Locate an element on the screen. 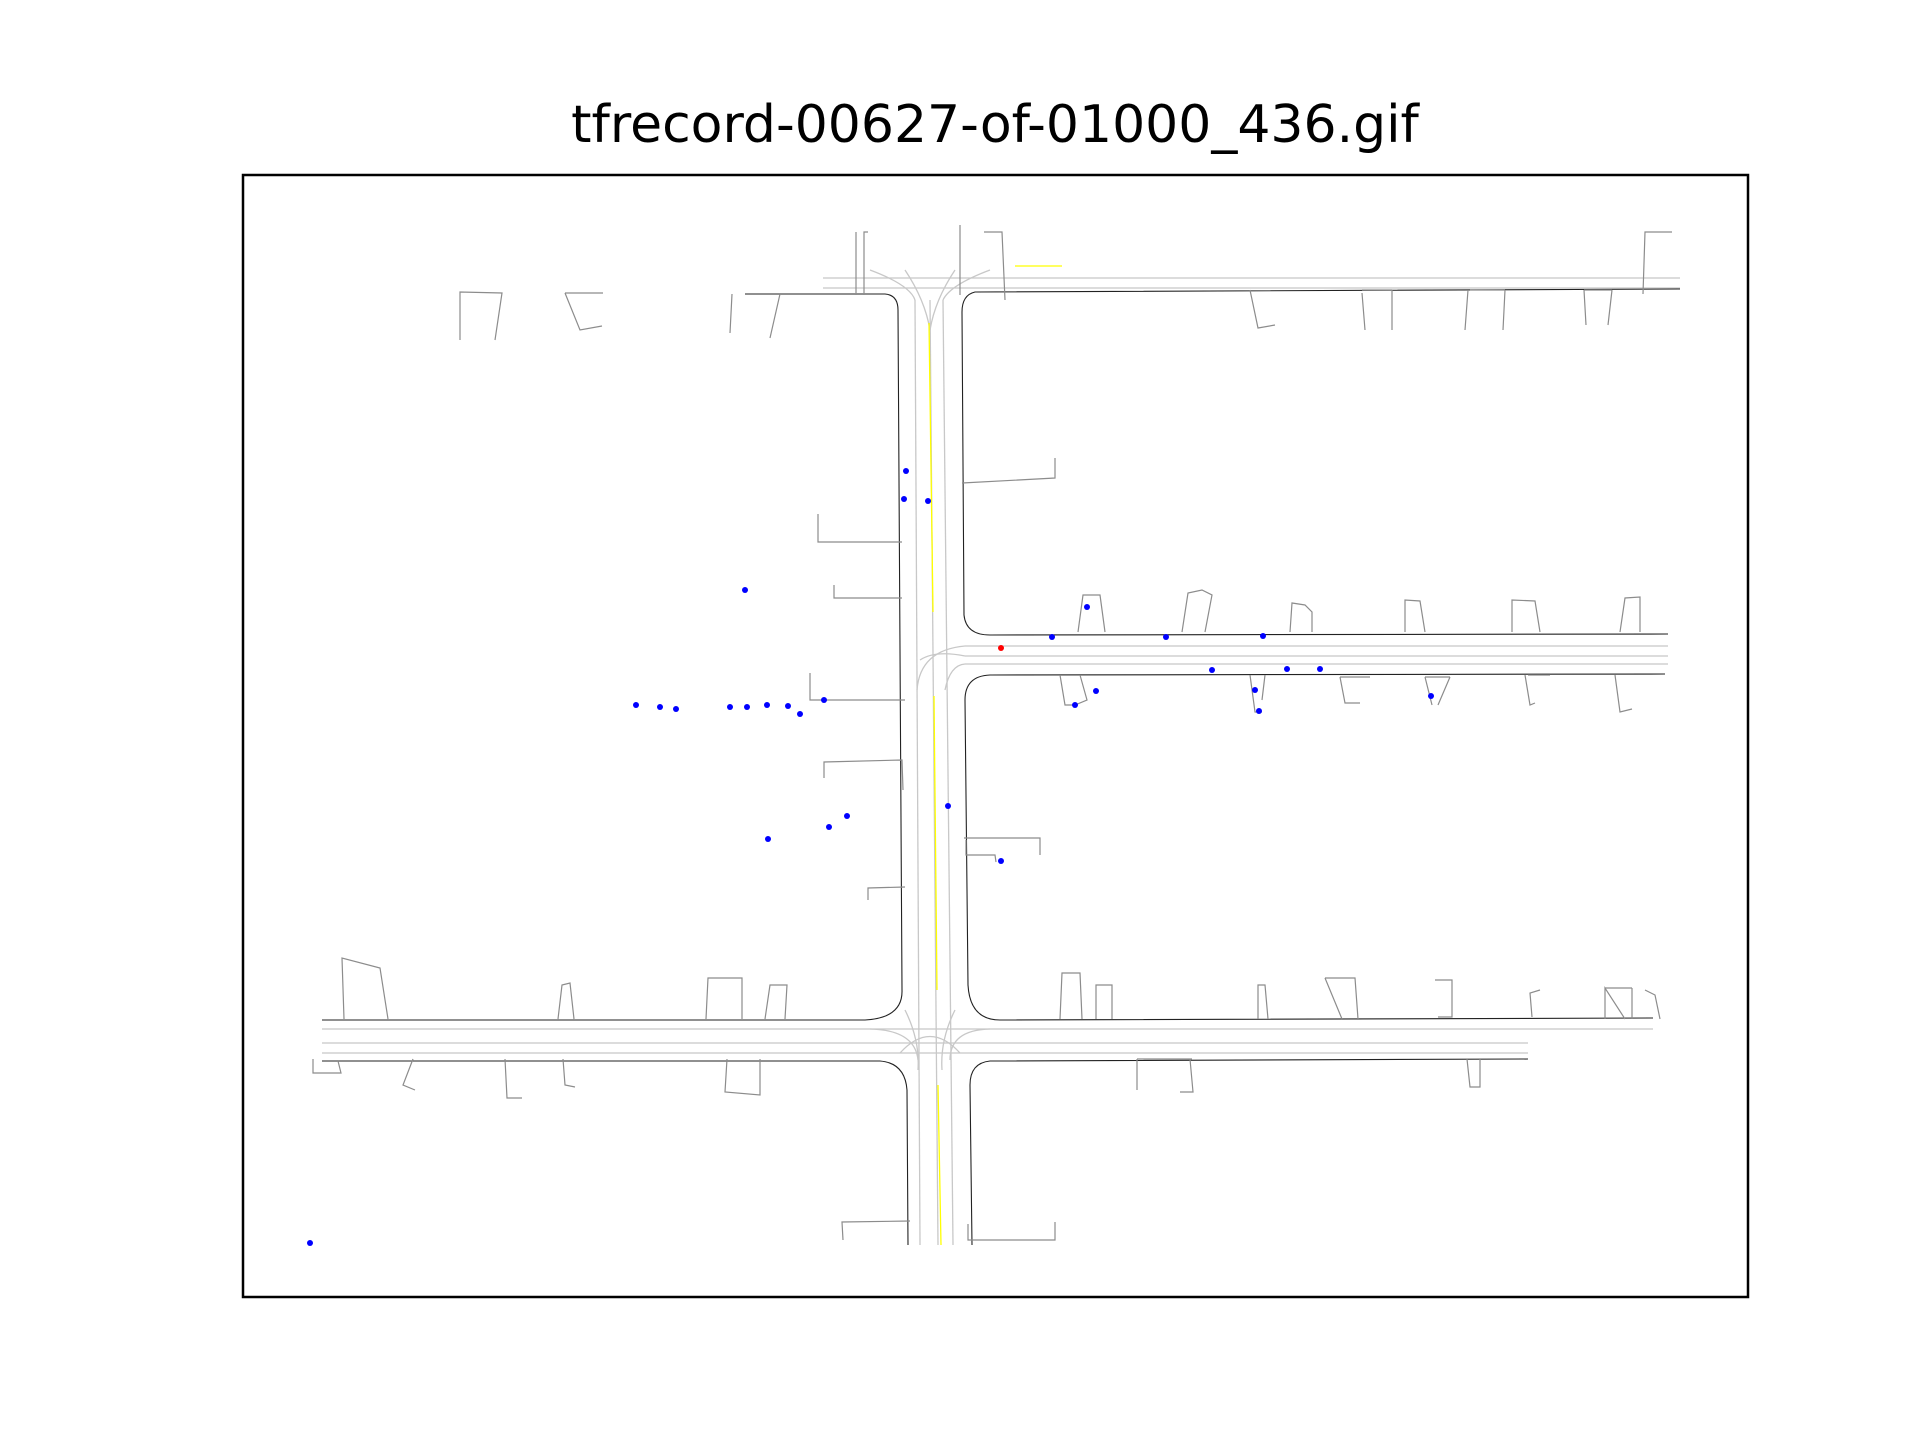 The width and height of the screenshot is (1920, 1440). yellow-lines is located at coordinates (995, 755).